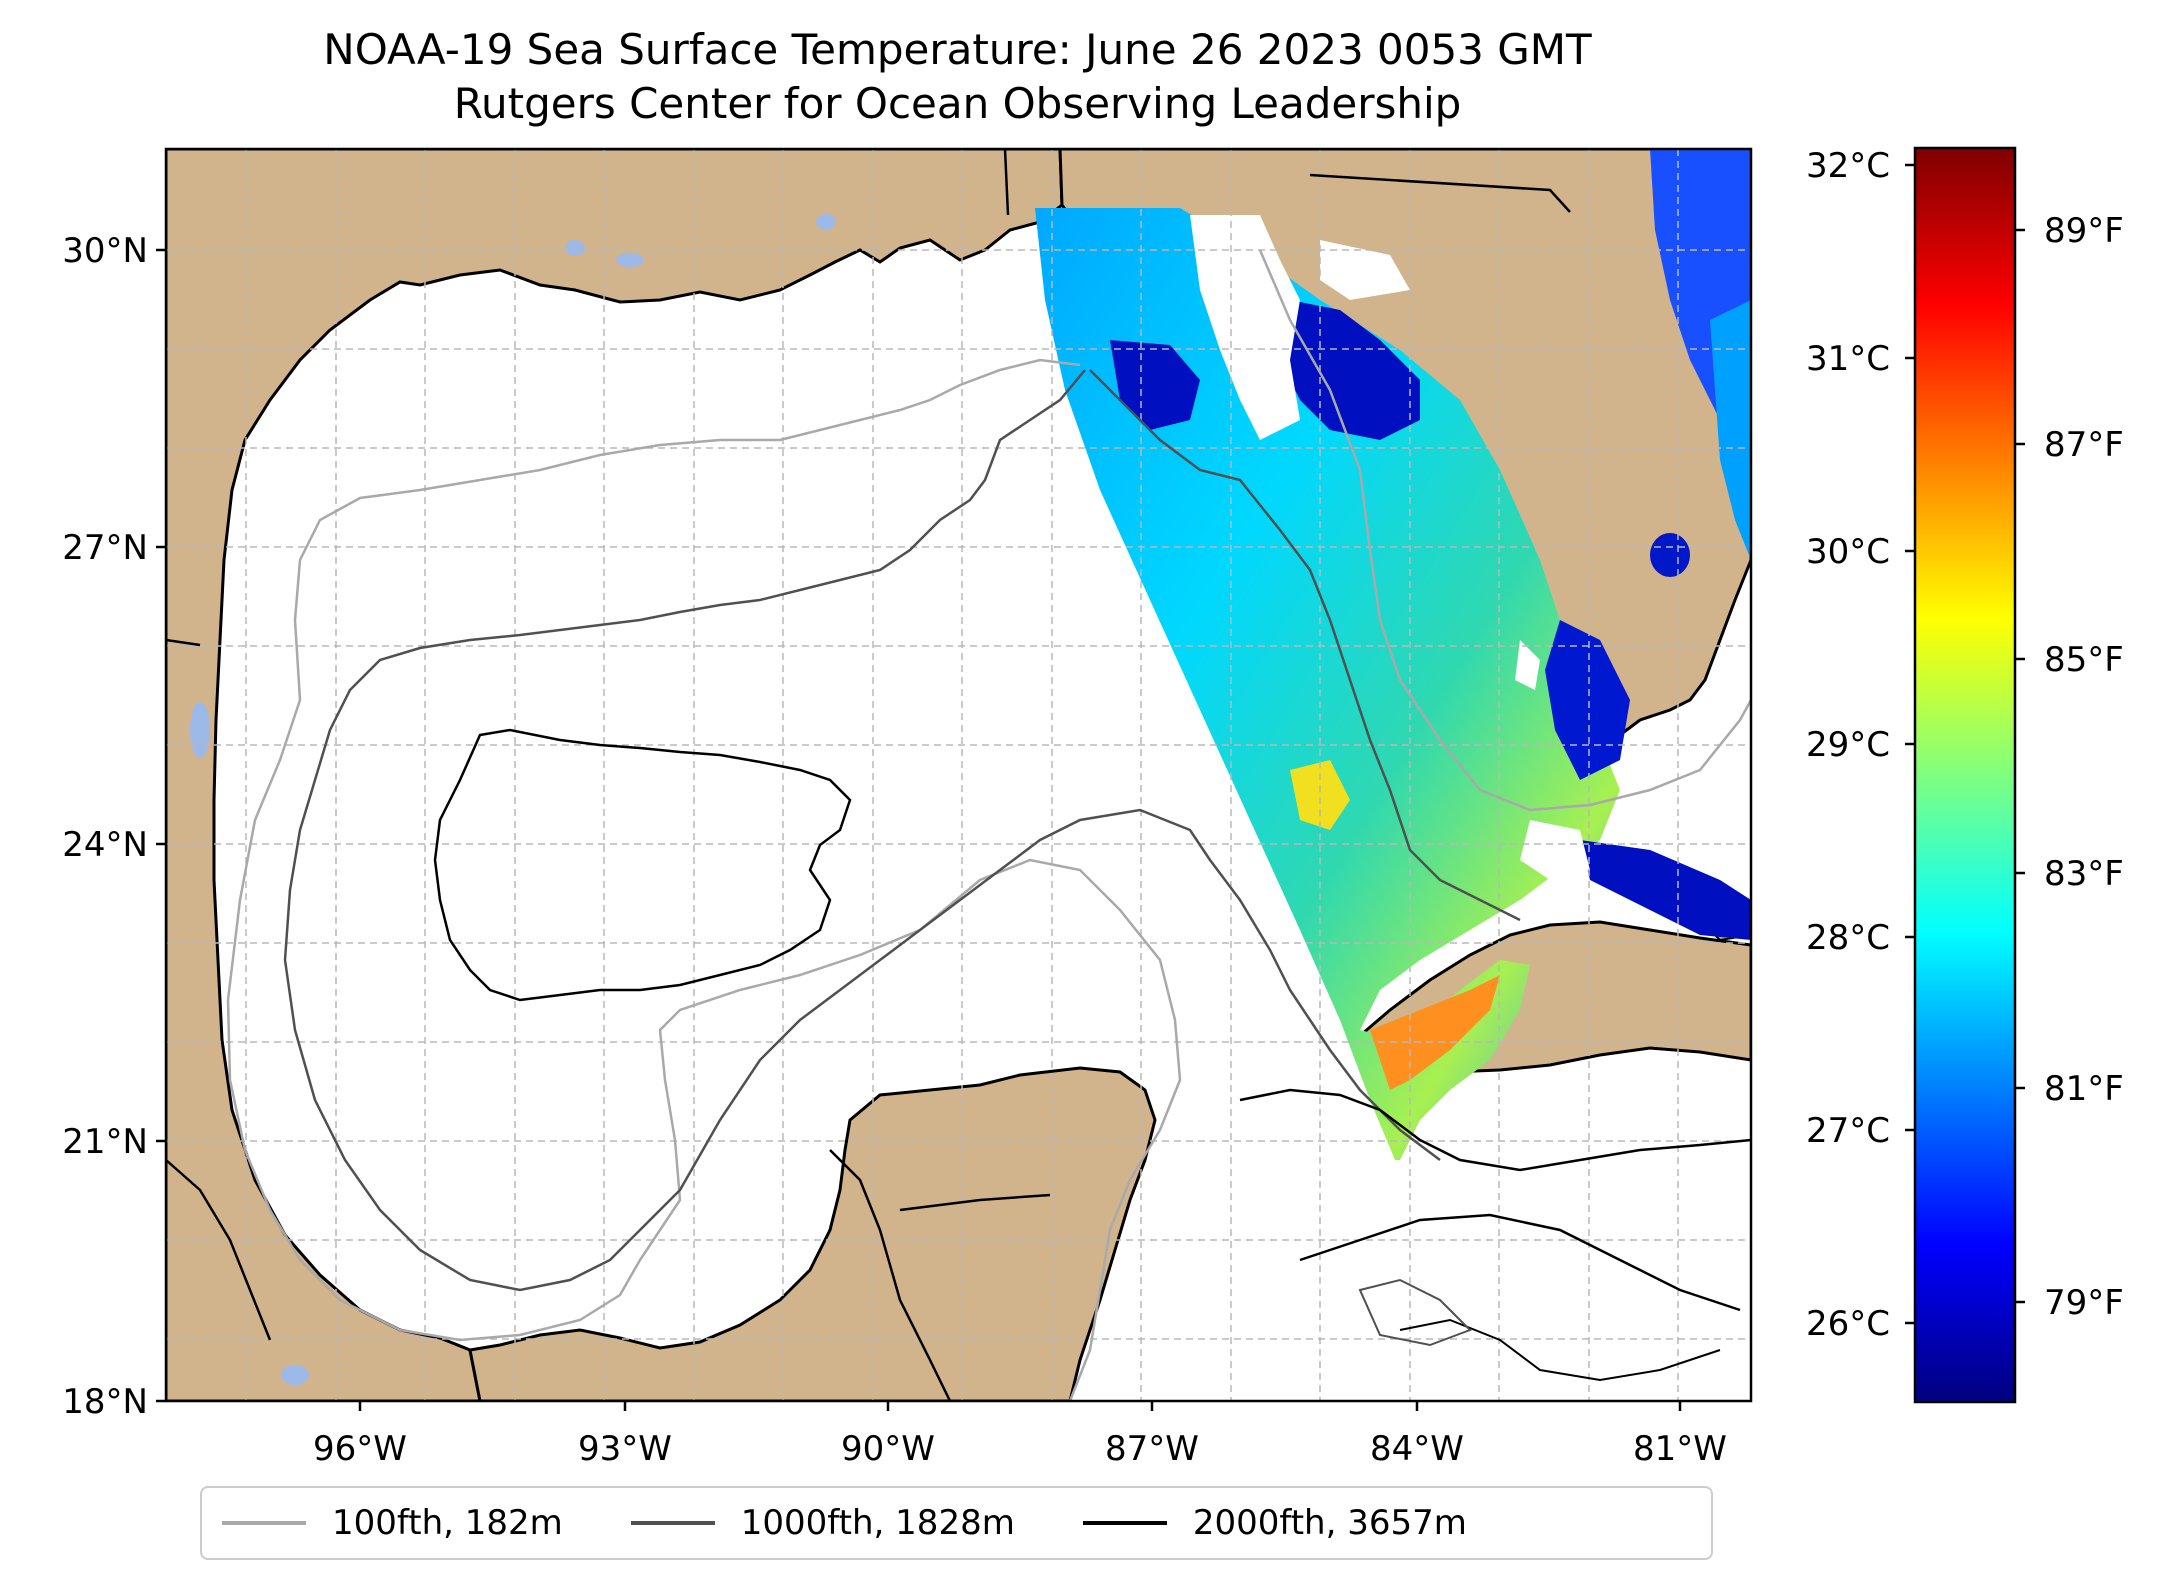  I want to click on celsius-ticks, so click(1910, 744).